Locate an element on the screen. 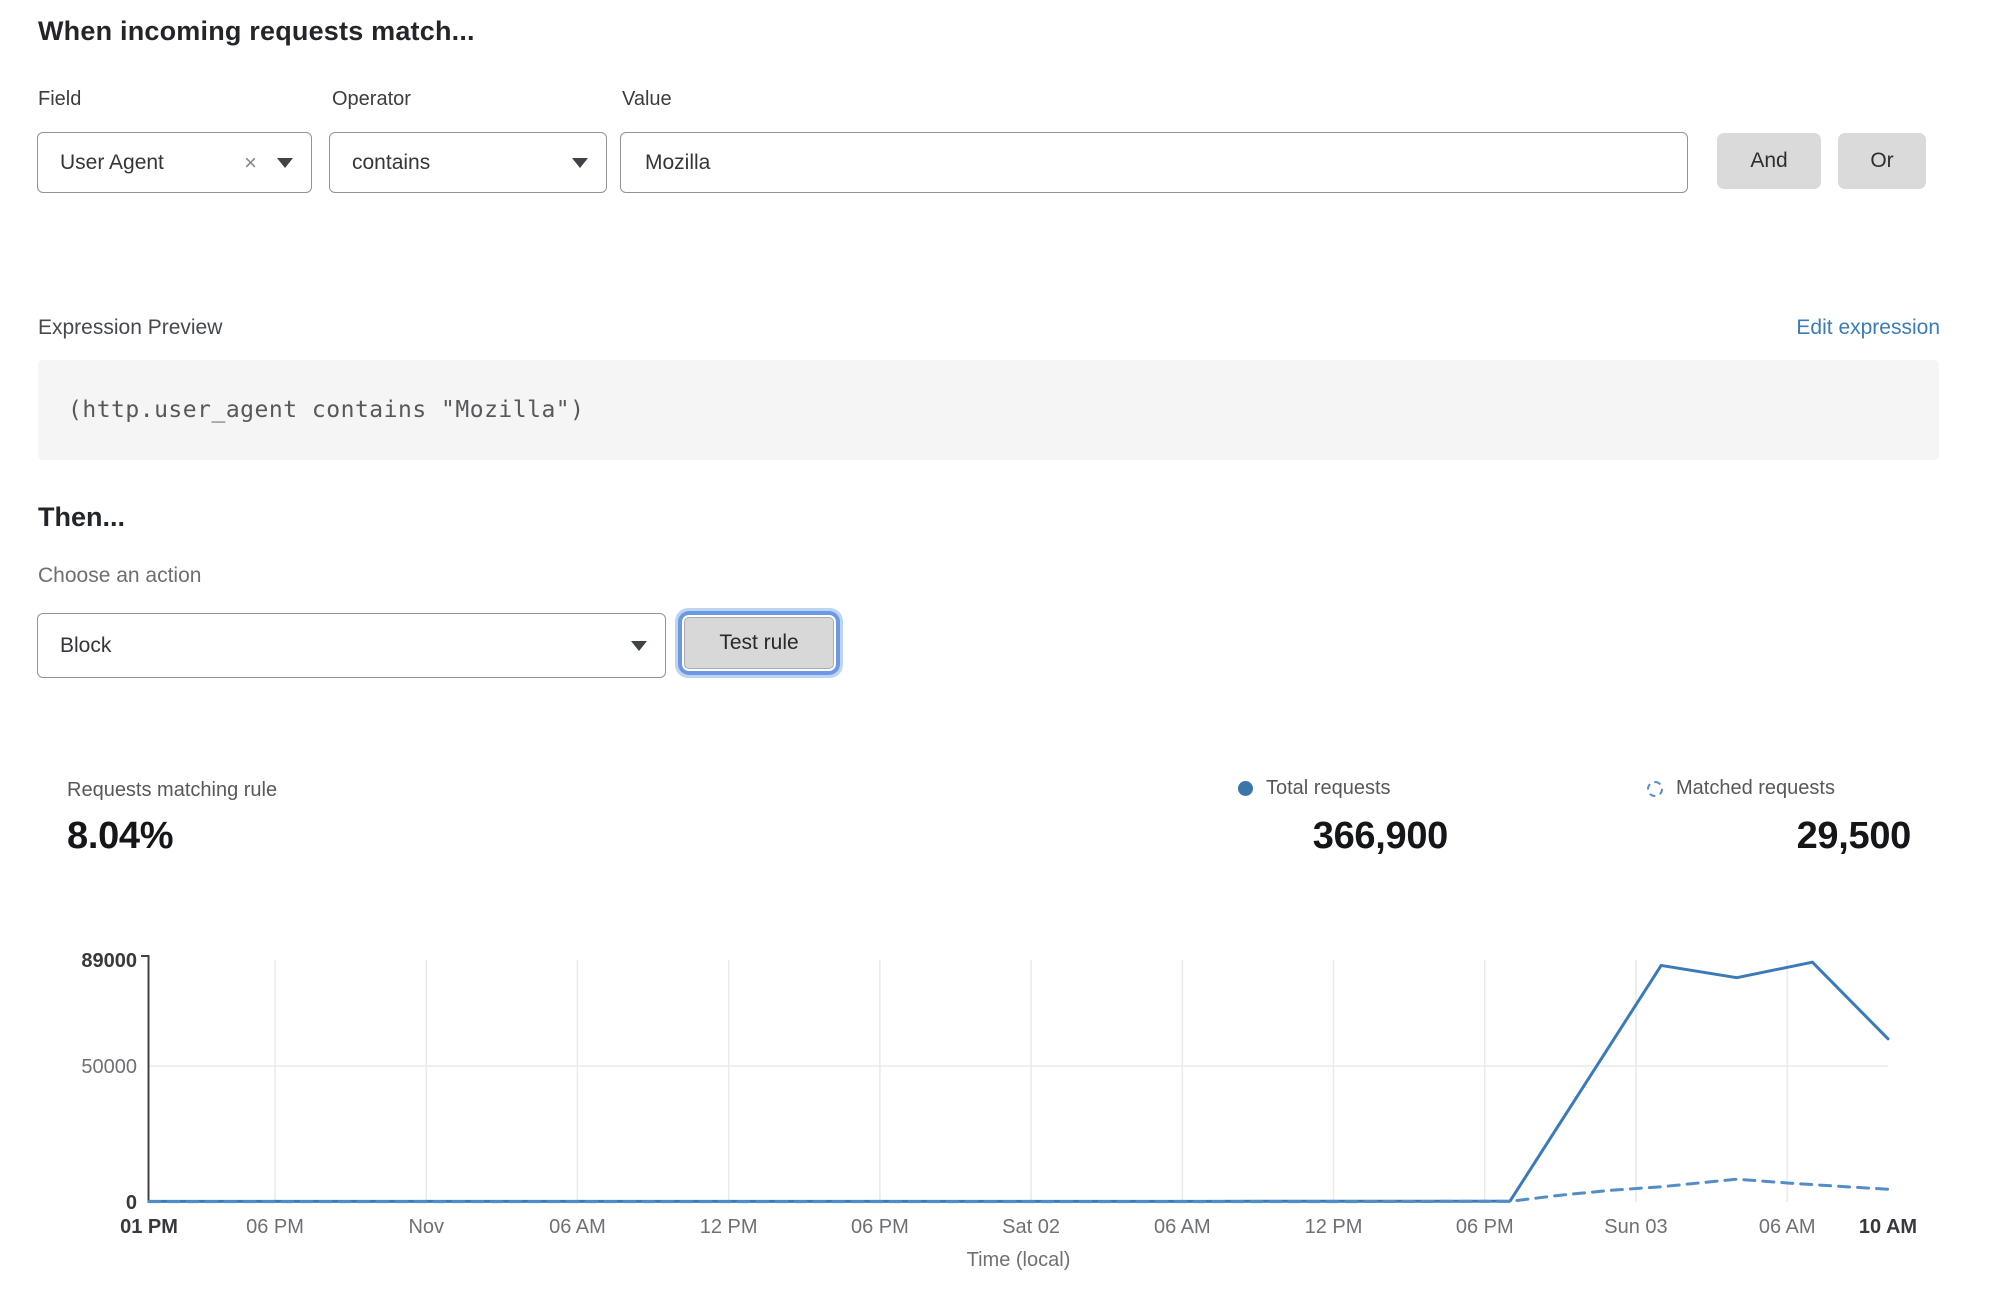  edit-expression-link: Edit expression is located at coordinates (1868, 327).